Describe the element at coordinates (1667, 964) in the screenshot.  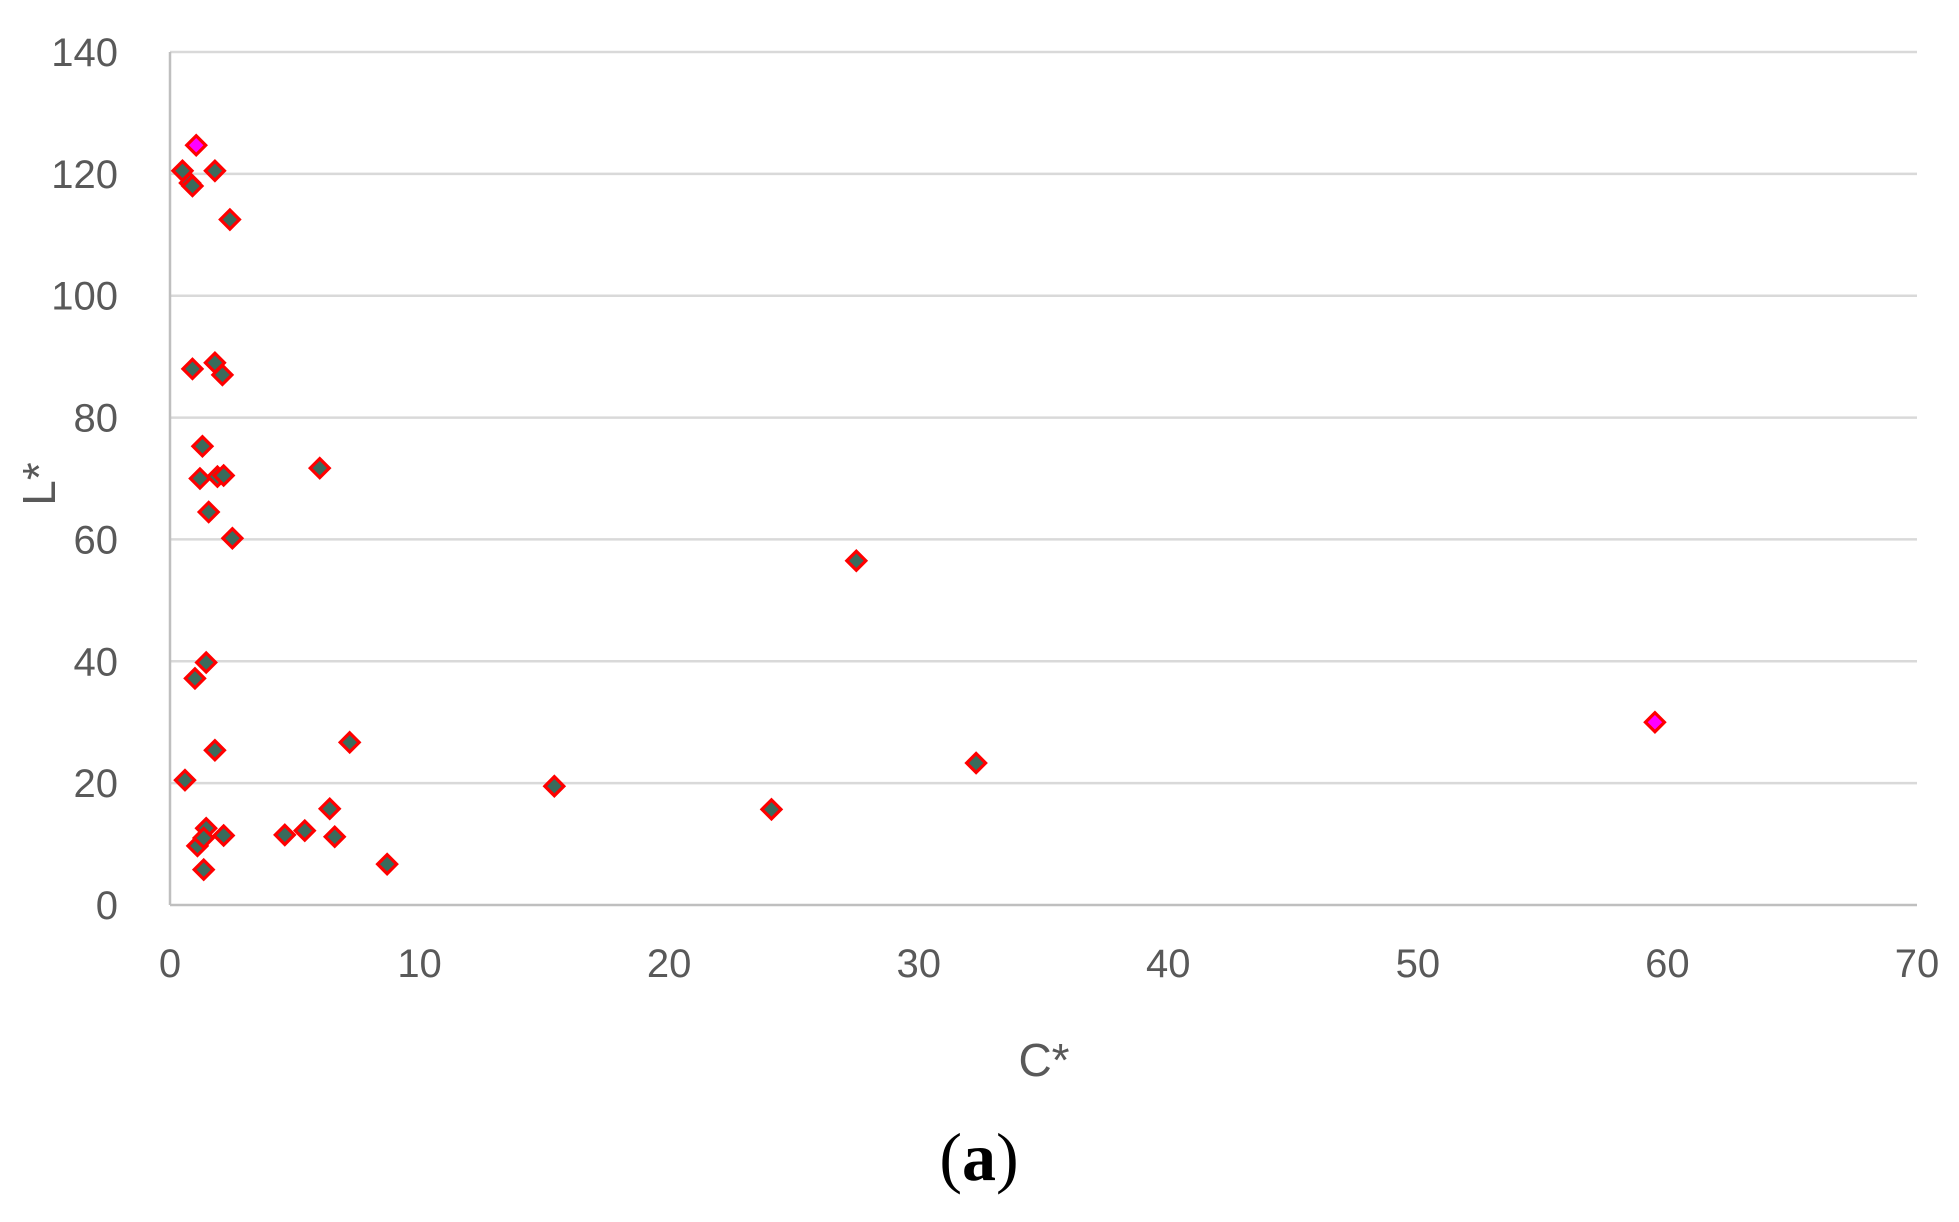
I see `x-tick-label: 60` at that location.